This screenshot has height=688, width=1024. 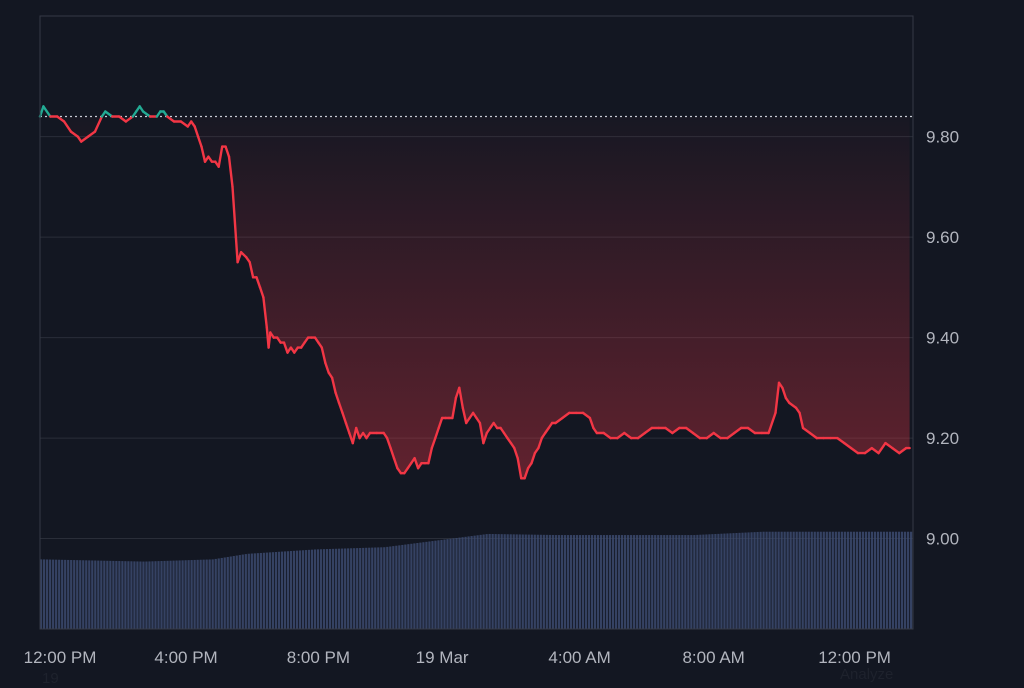 I want to click on y-tick-label: 9.60, so click(x=942, y=237).